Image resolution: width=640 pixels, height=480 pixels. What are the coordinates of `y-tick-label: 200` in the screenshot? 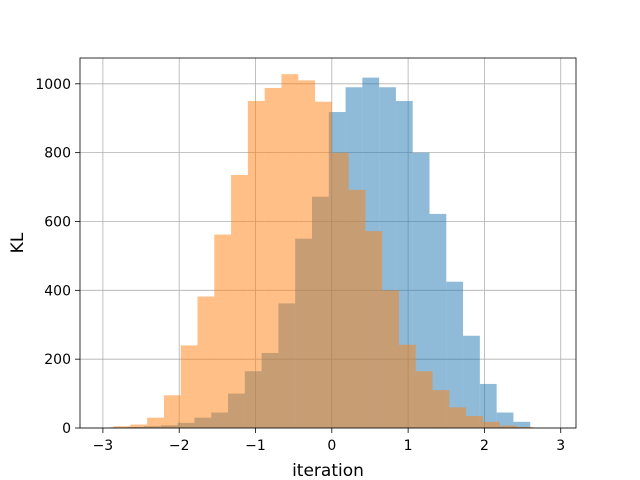 It's located at (57, 360).